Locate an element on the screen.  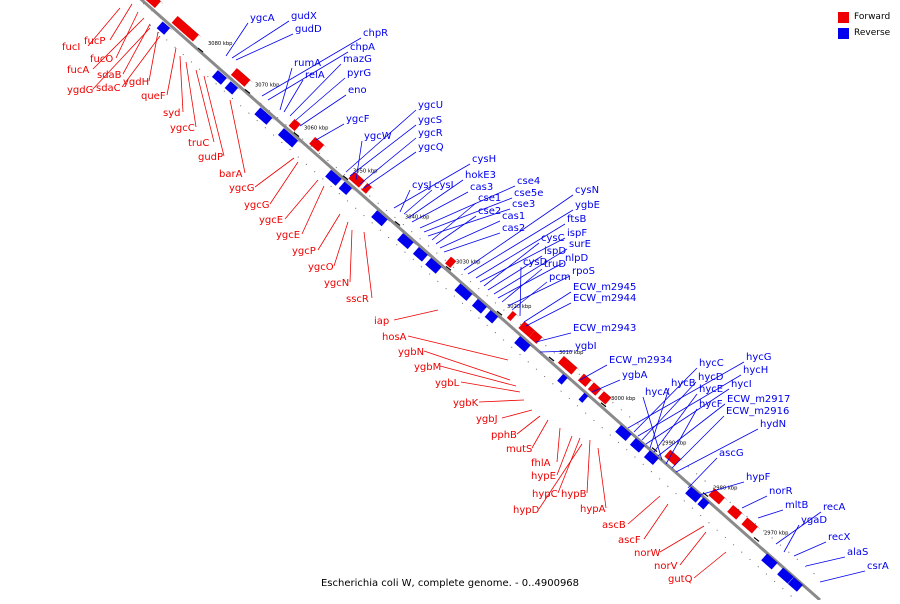
forward-gene-label: ygbL is located at coordinates (447, 383).